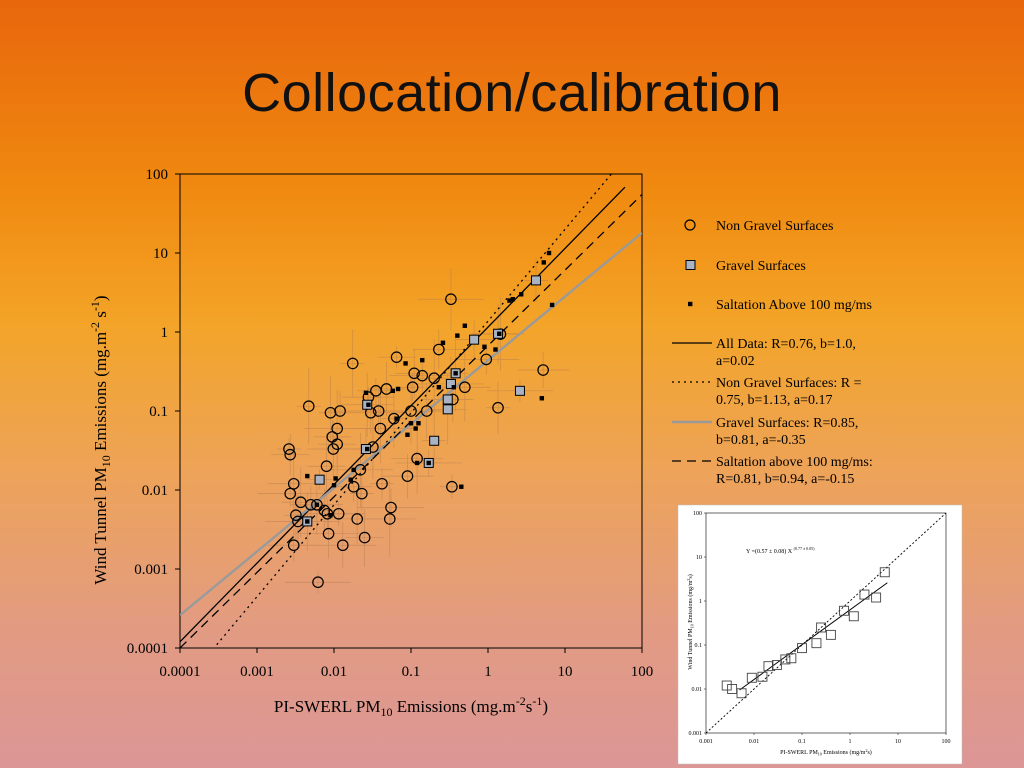  I want to click on x-tick-label: 0.1, so click(411, 672).